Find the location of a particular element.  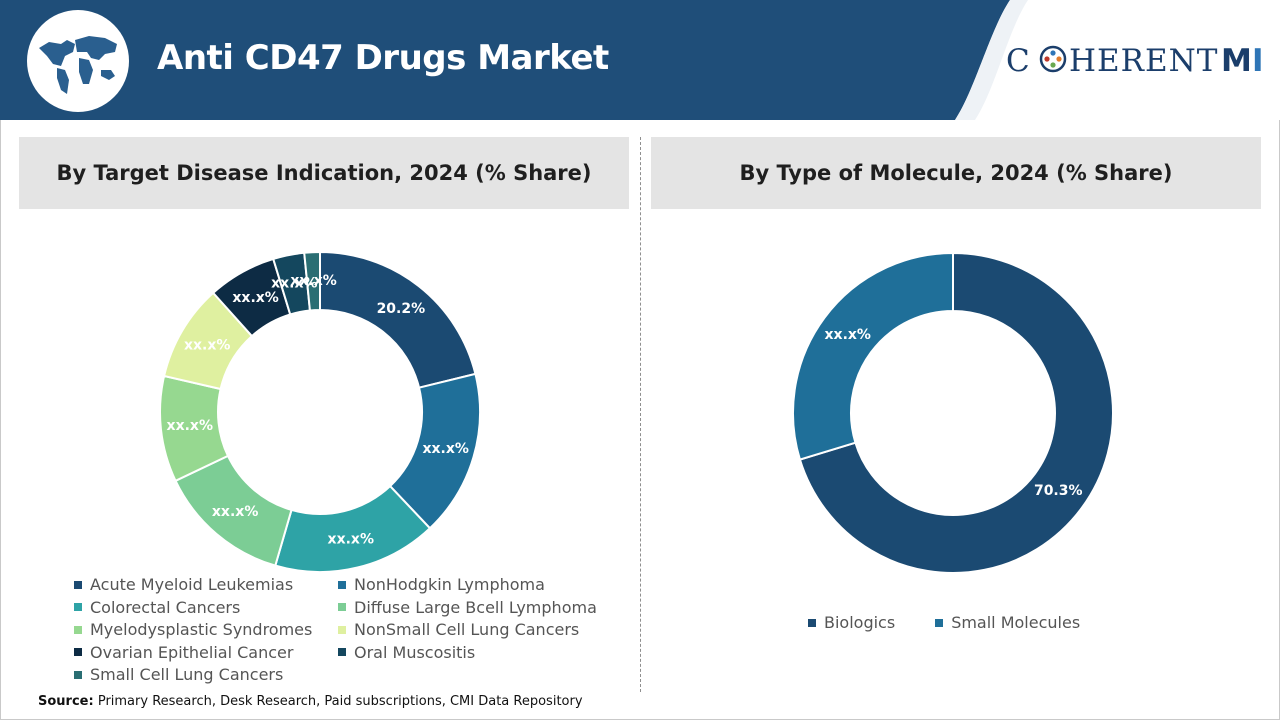

disease-legend-item-1: Acute Myeloid Leukemias is located at coordinates (206, 585).